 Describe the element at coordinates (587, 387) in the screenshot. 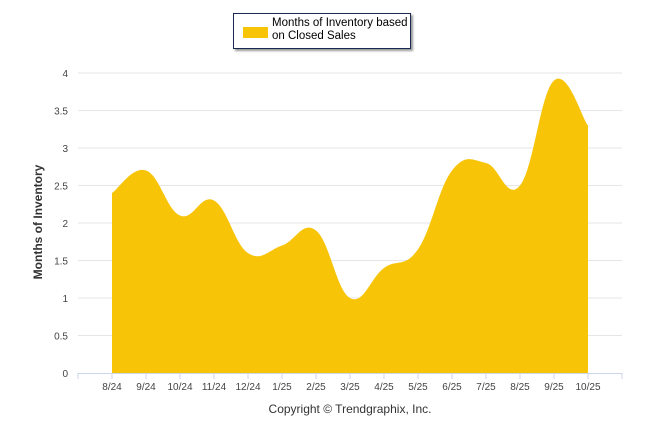

I see `x-tick-label: 10/25` at that location.